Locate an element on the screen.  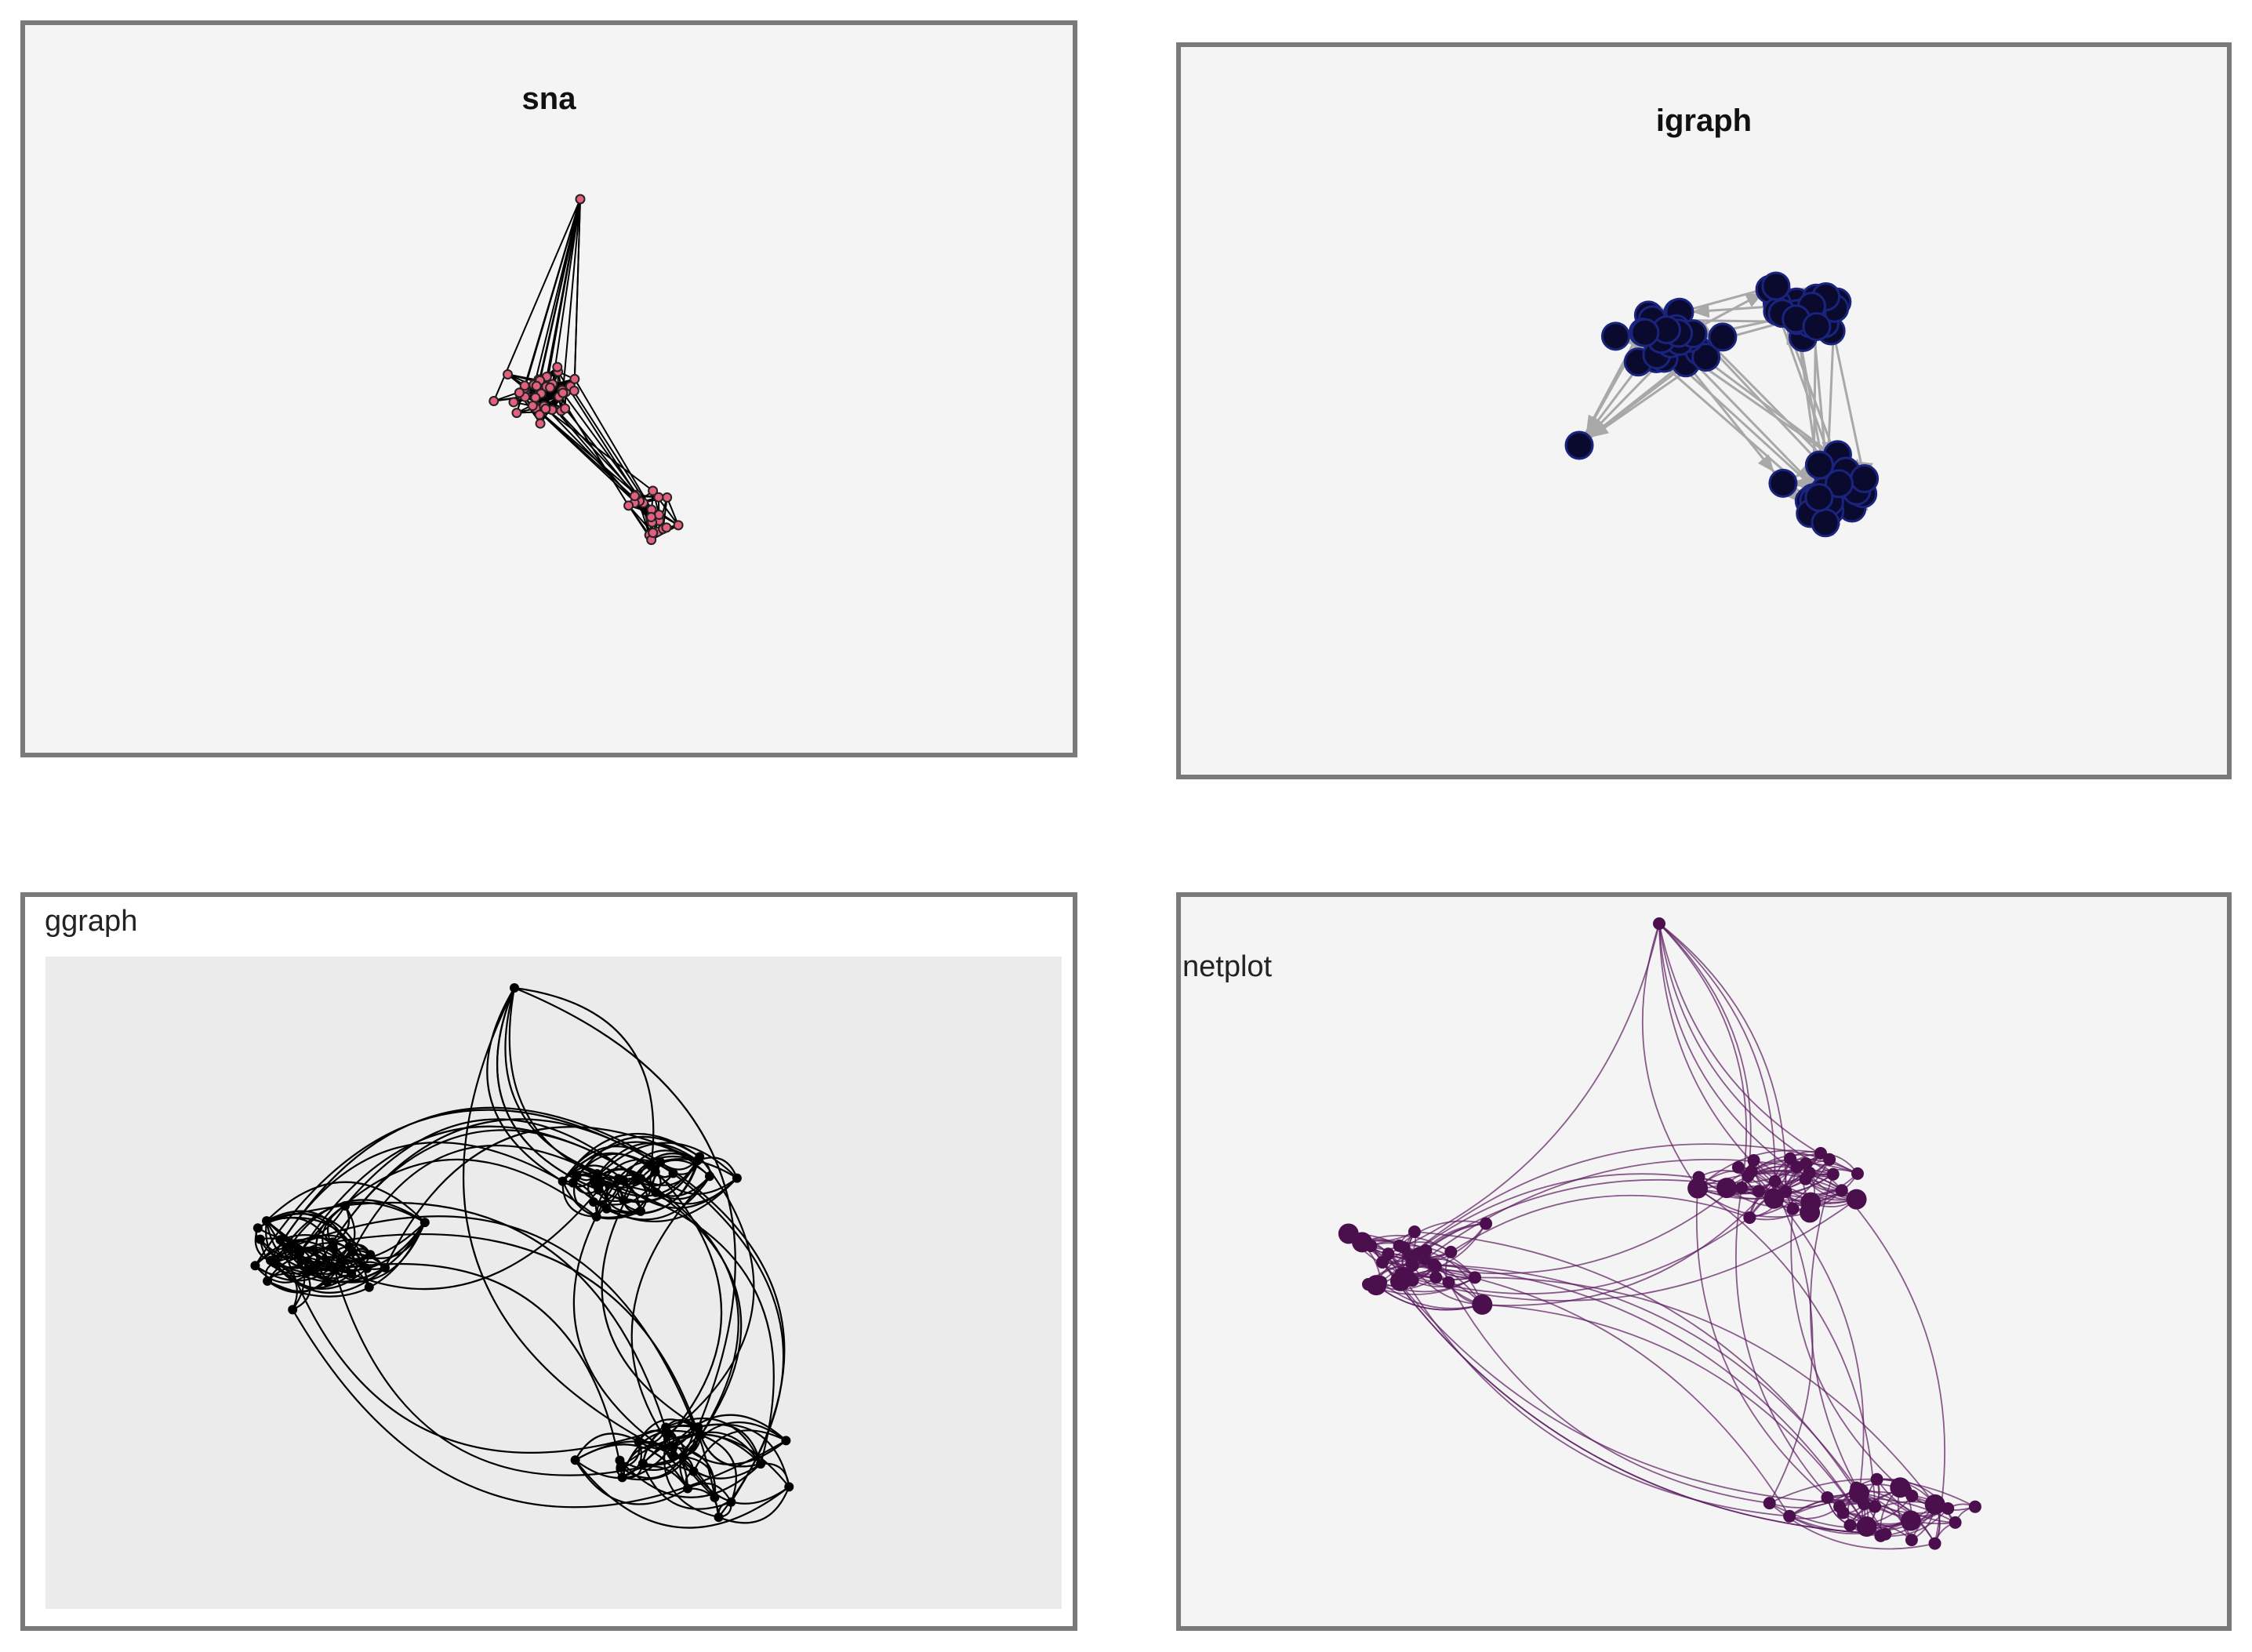
netplot-network-plot is located at coordinates (1660, 1233).